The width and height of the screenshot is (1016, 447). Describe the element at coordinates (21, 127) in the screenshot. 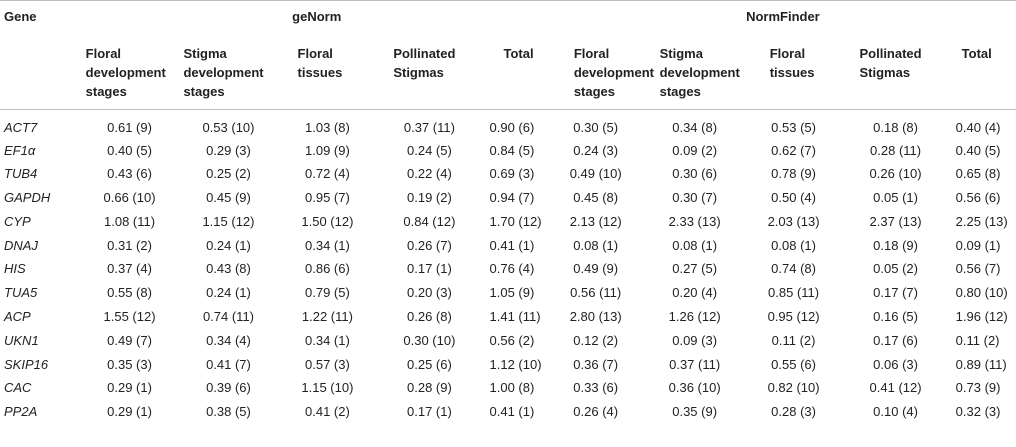

I see `gene-name-cell: ACT7` at that location.